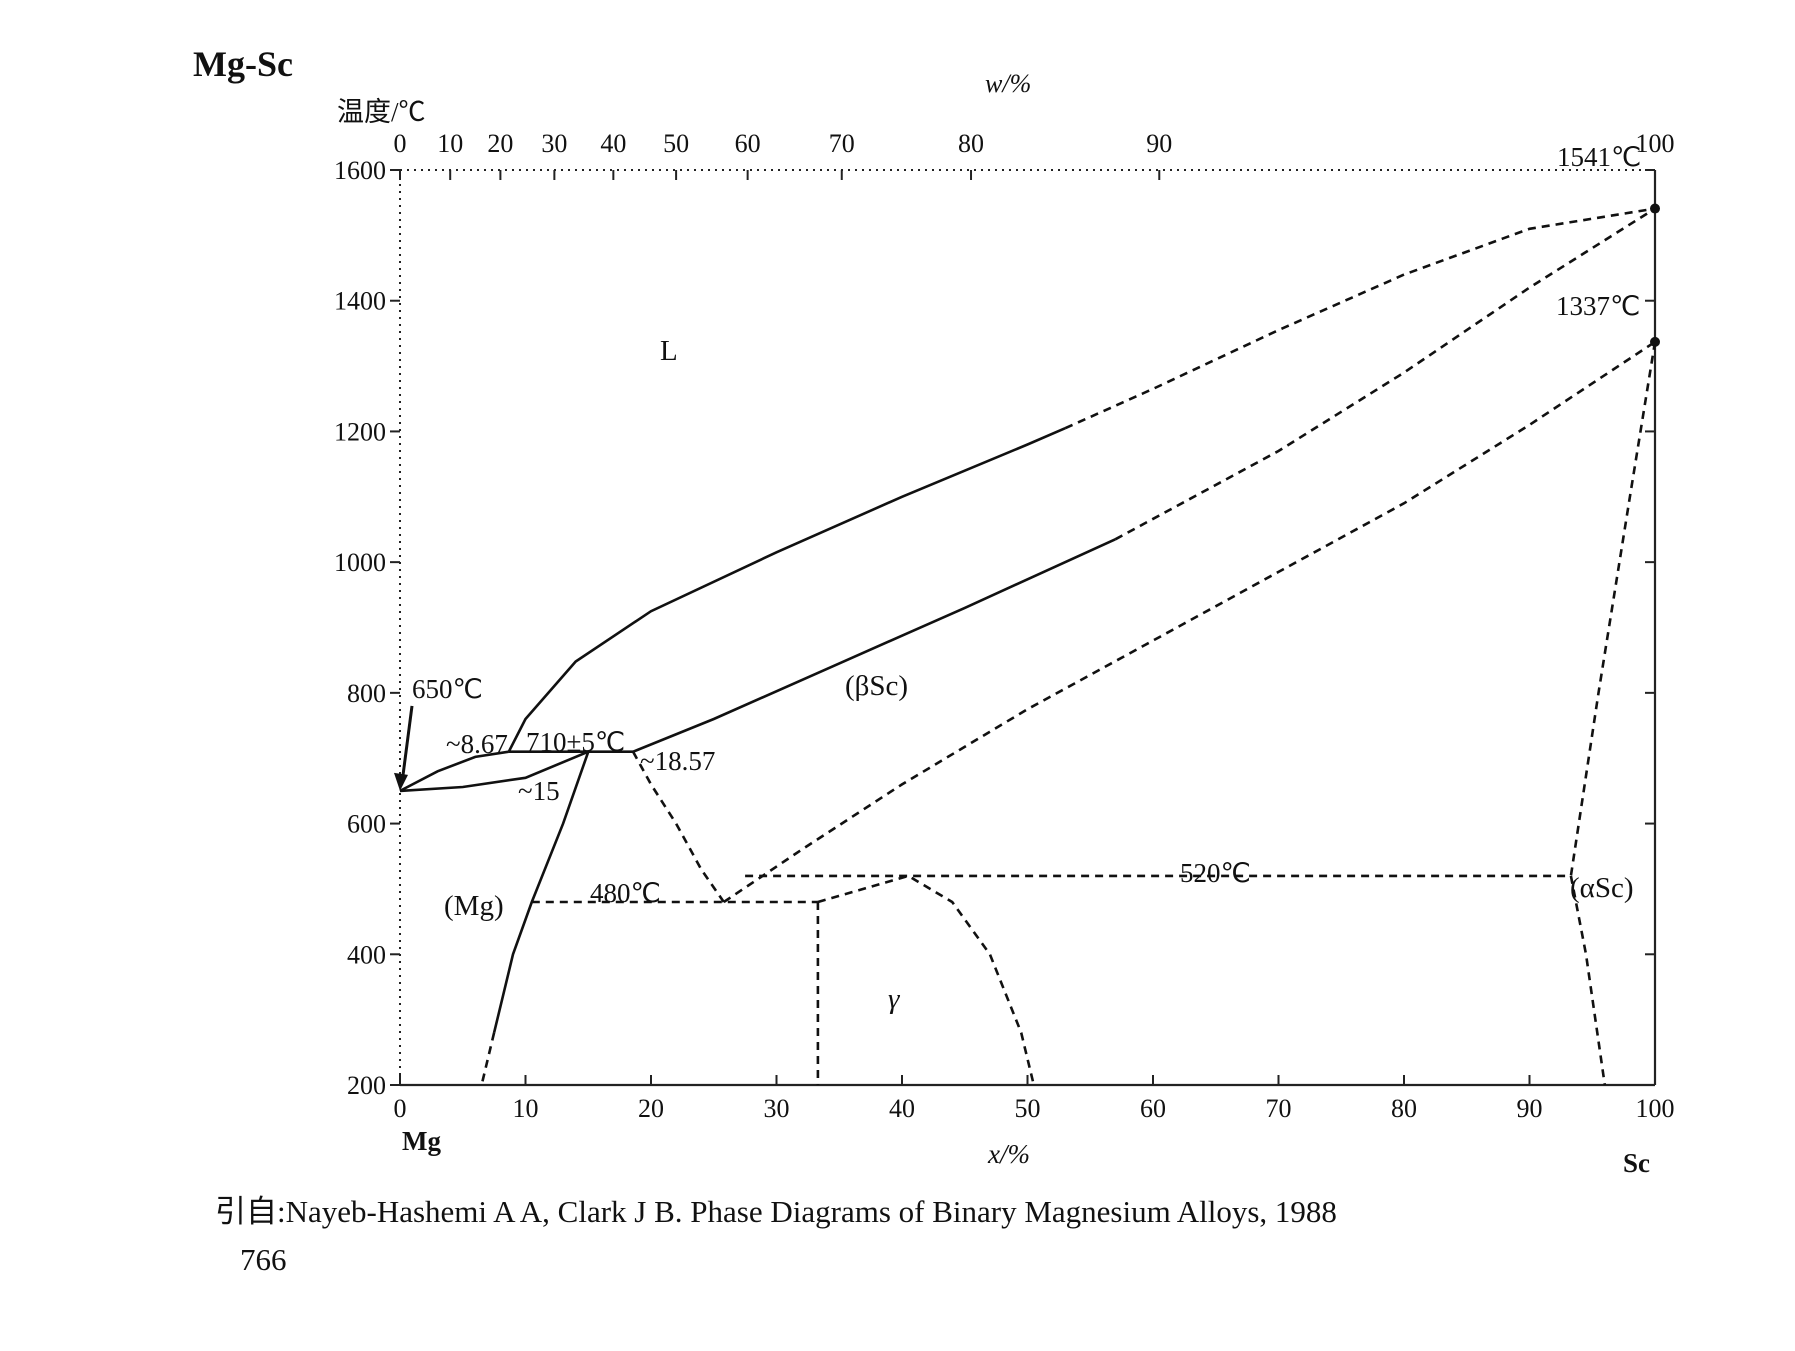 The width and height of the screenshot is (1795, 1351). What do you see at coordinates (1599, 157) in the screenshot?
I see `sc-melting-label: 1541℃` at bounding box center [1599, 157].